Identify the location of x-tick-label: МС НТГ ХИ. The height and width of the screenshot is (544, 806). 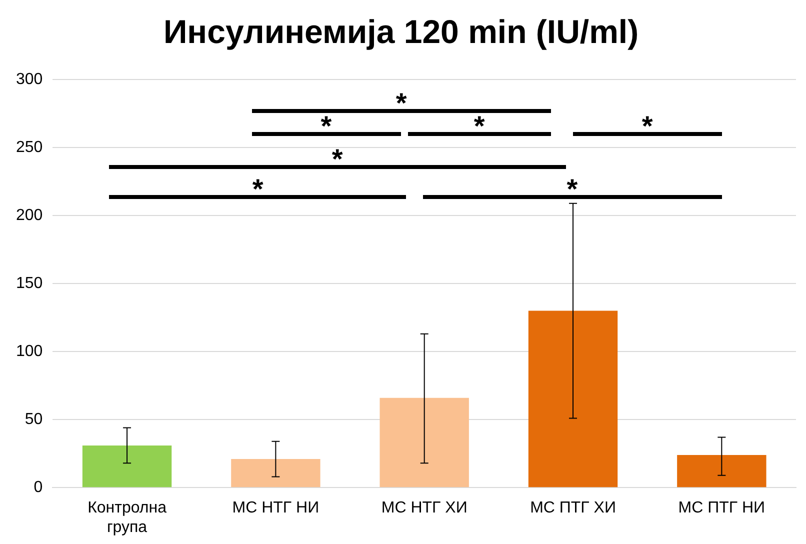
(424, 508).